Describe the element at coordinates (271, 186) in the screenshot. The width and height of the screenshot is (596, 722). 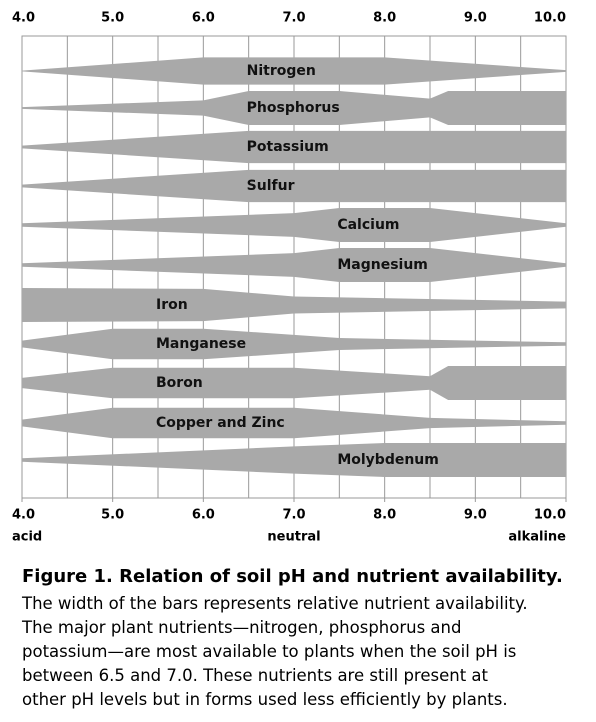
I see `nutrient-label: Sulfur` at that location.